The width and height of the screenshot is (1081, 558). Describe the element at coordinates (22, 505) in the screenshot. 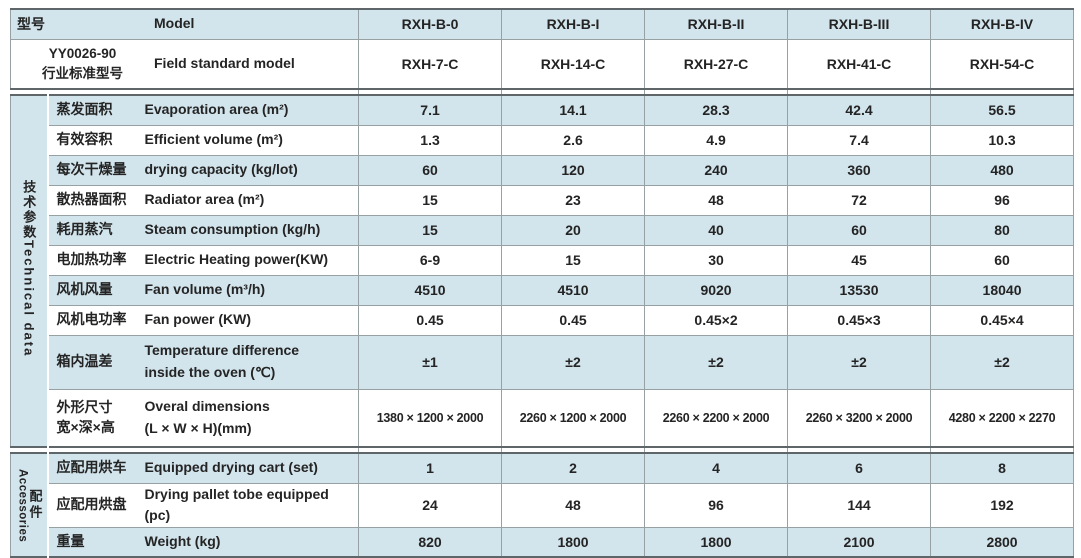

I see `section-label-accessories-en: Accessories` at that location.